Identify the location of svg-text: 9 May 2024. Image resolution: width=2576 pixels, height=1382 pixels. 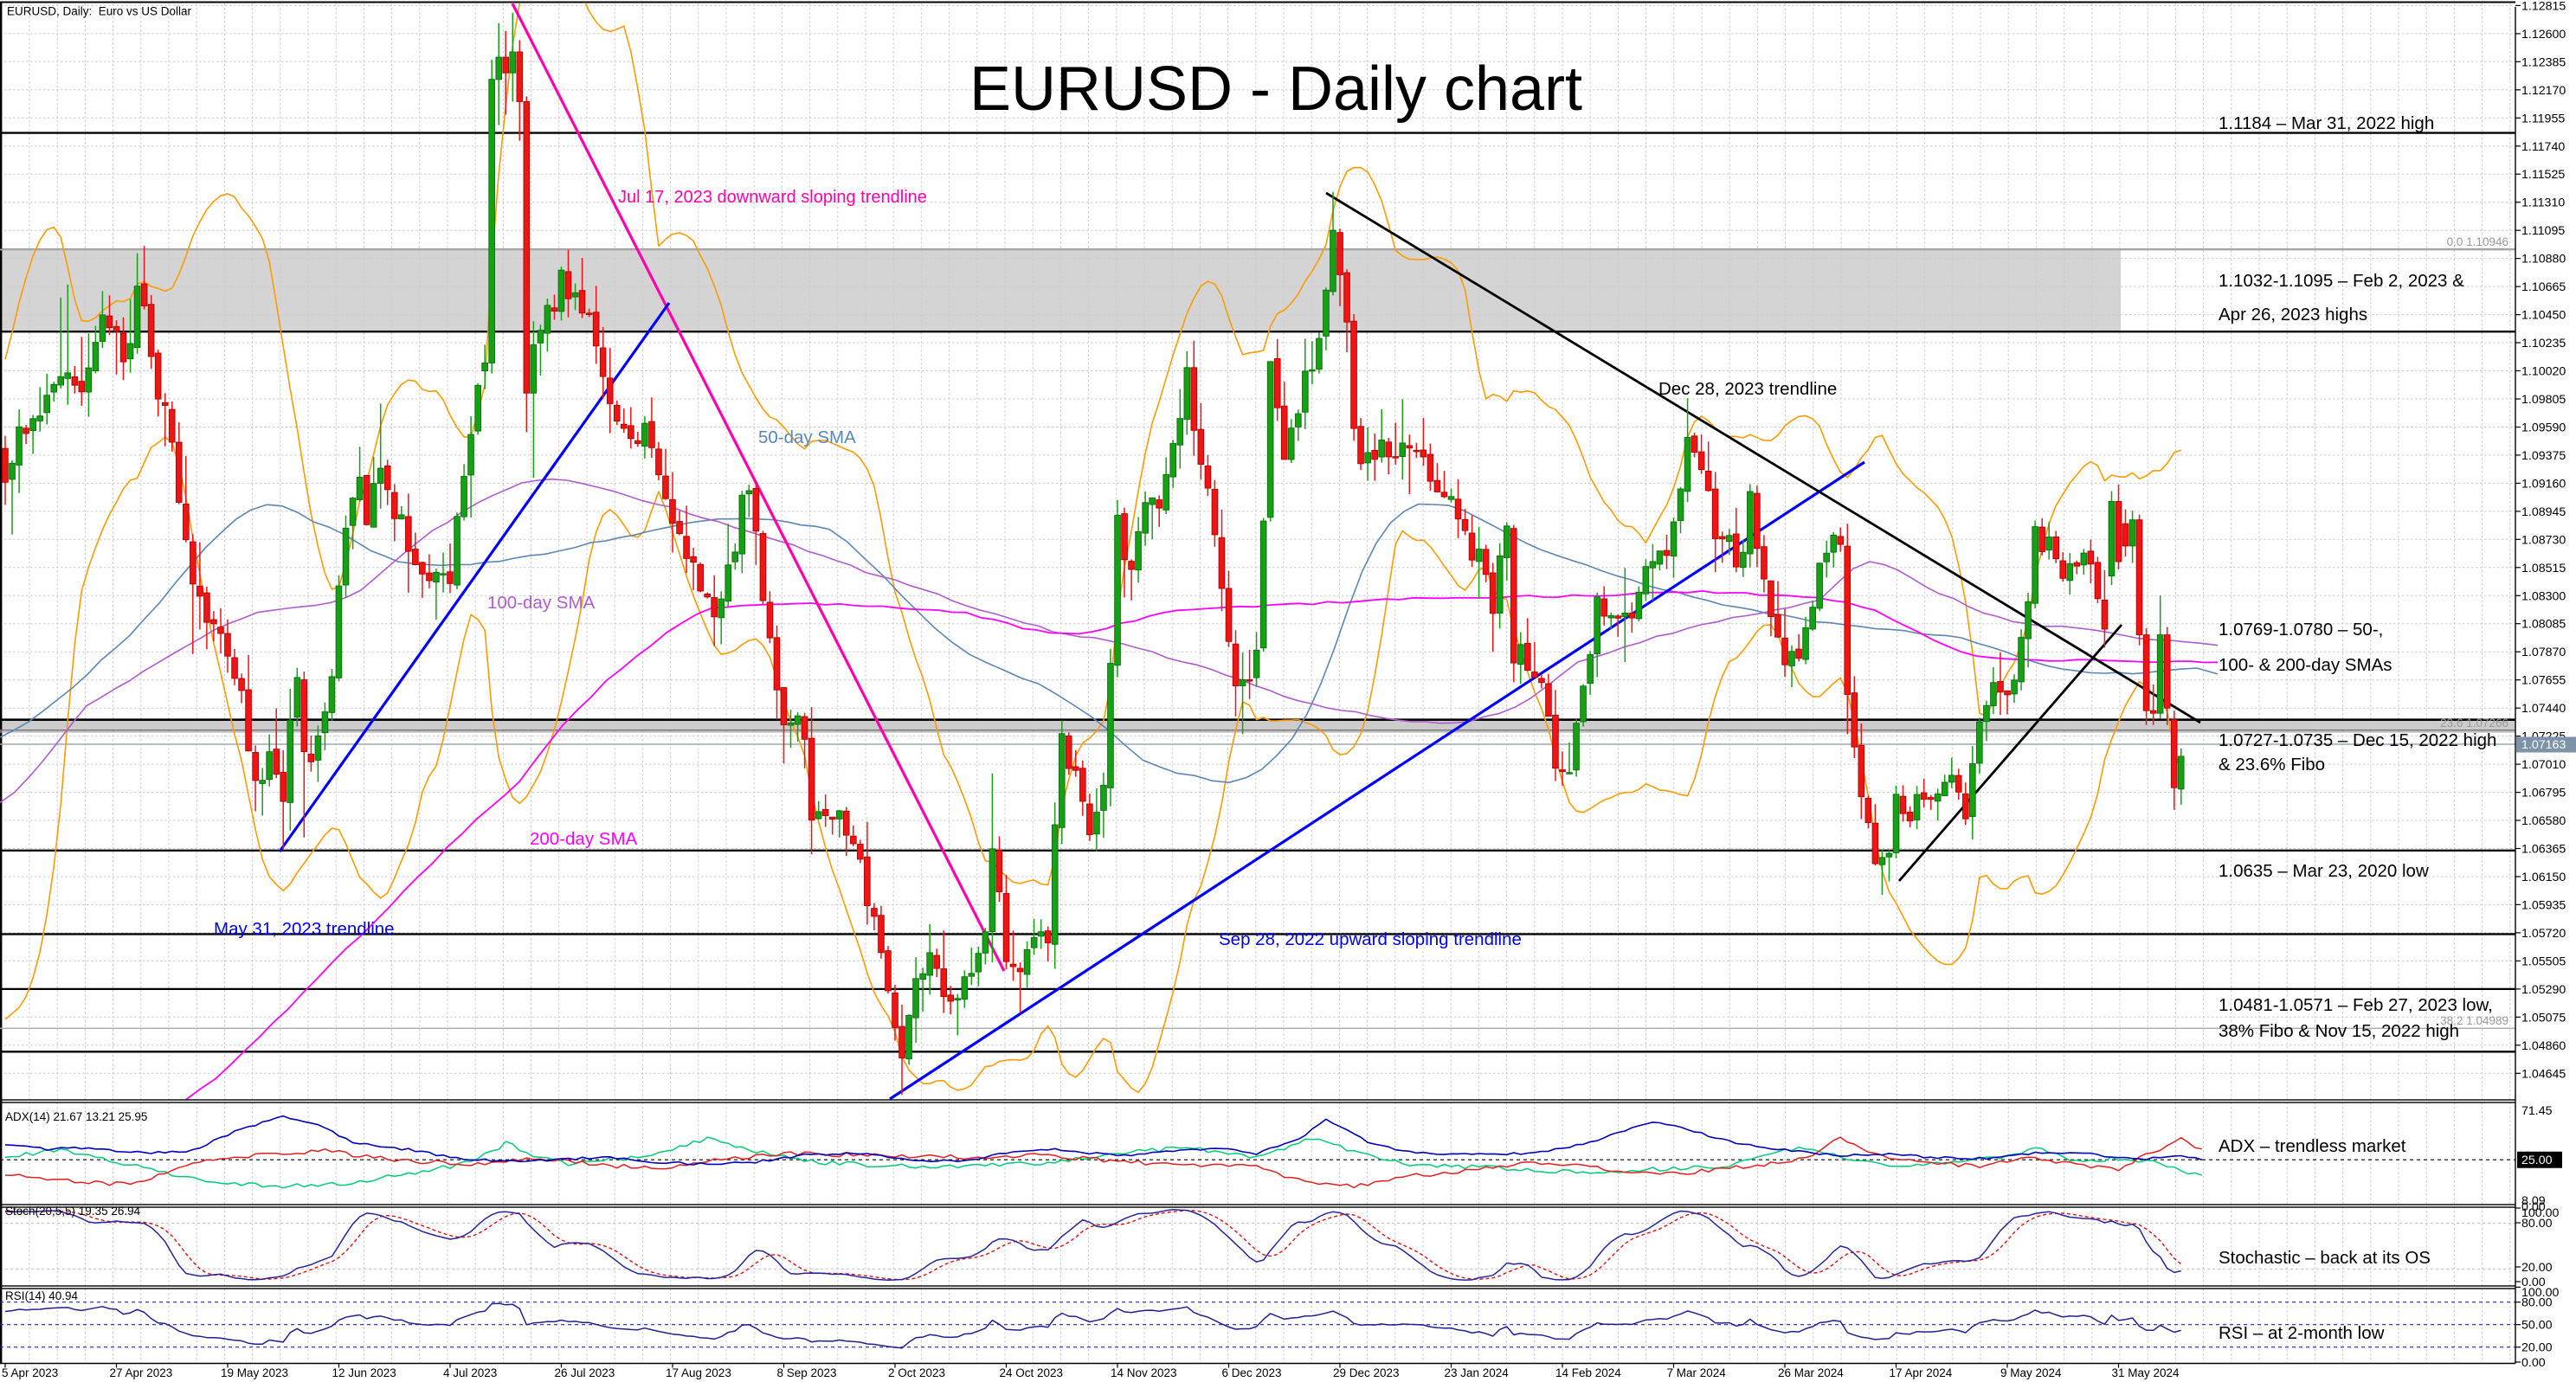
(2031, 1372).